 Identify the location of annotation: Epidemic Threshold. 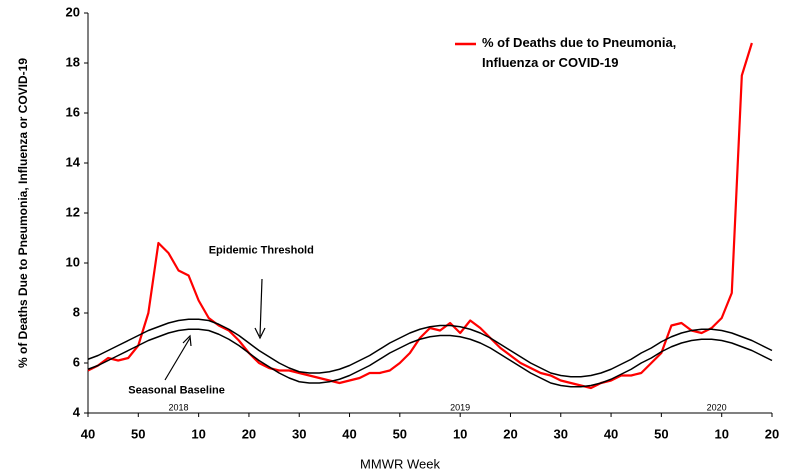
(261, 250).